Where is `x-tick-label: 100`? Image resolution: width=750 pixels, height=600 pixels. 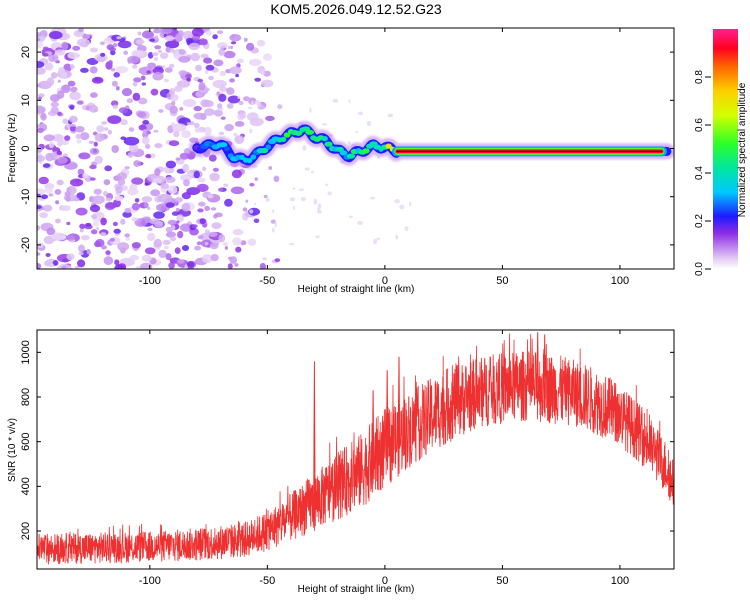 x-tick-label: 100 is located at coordinates (620, 581).